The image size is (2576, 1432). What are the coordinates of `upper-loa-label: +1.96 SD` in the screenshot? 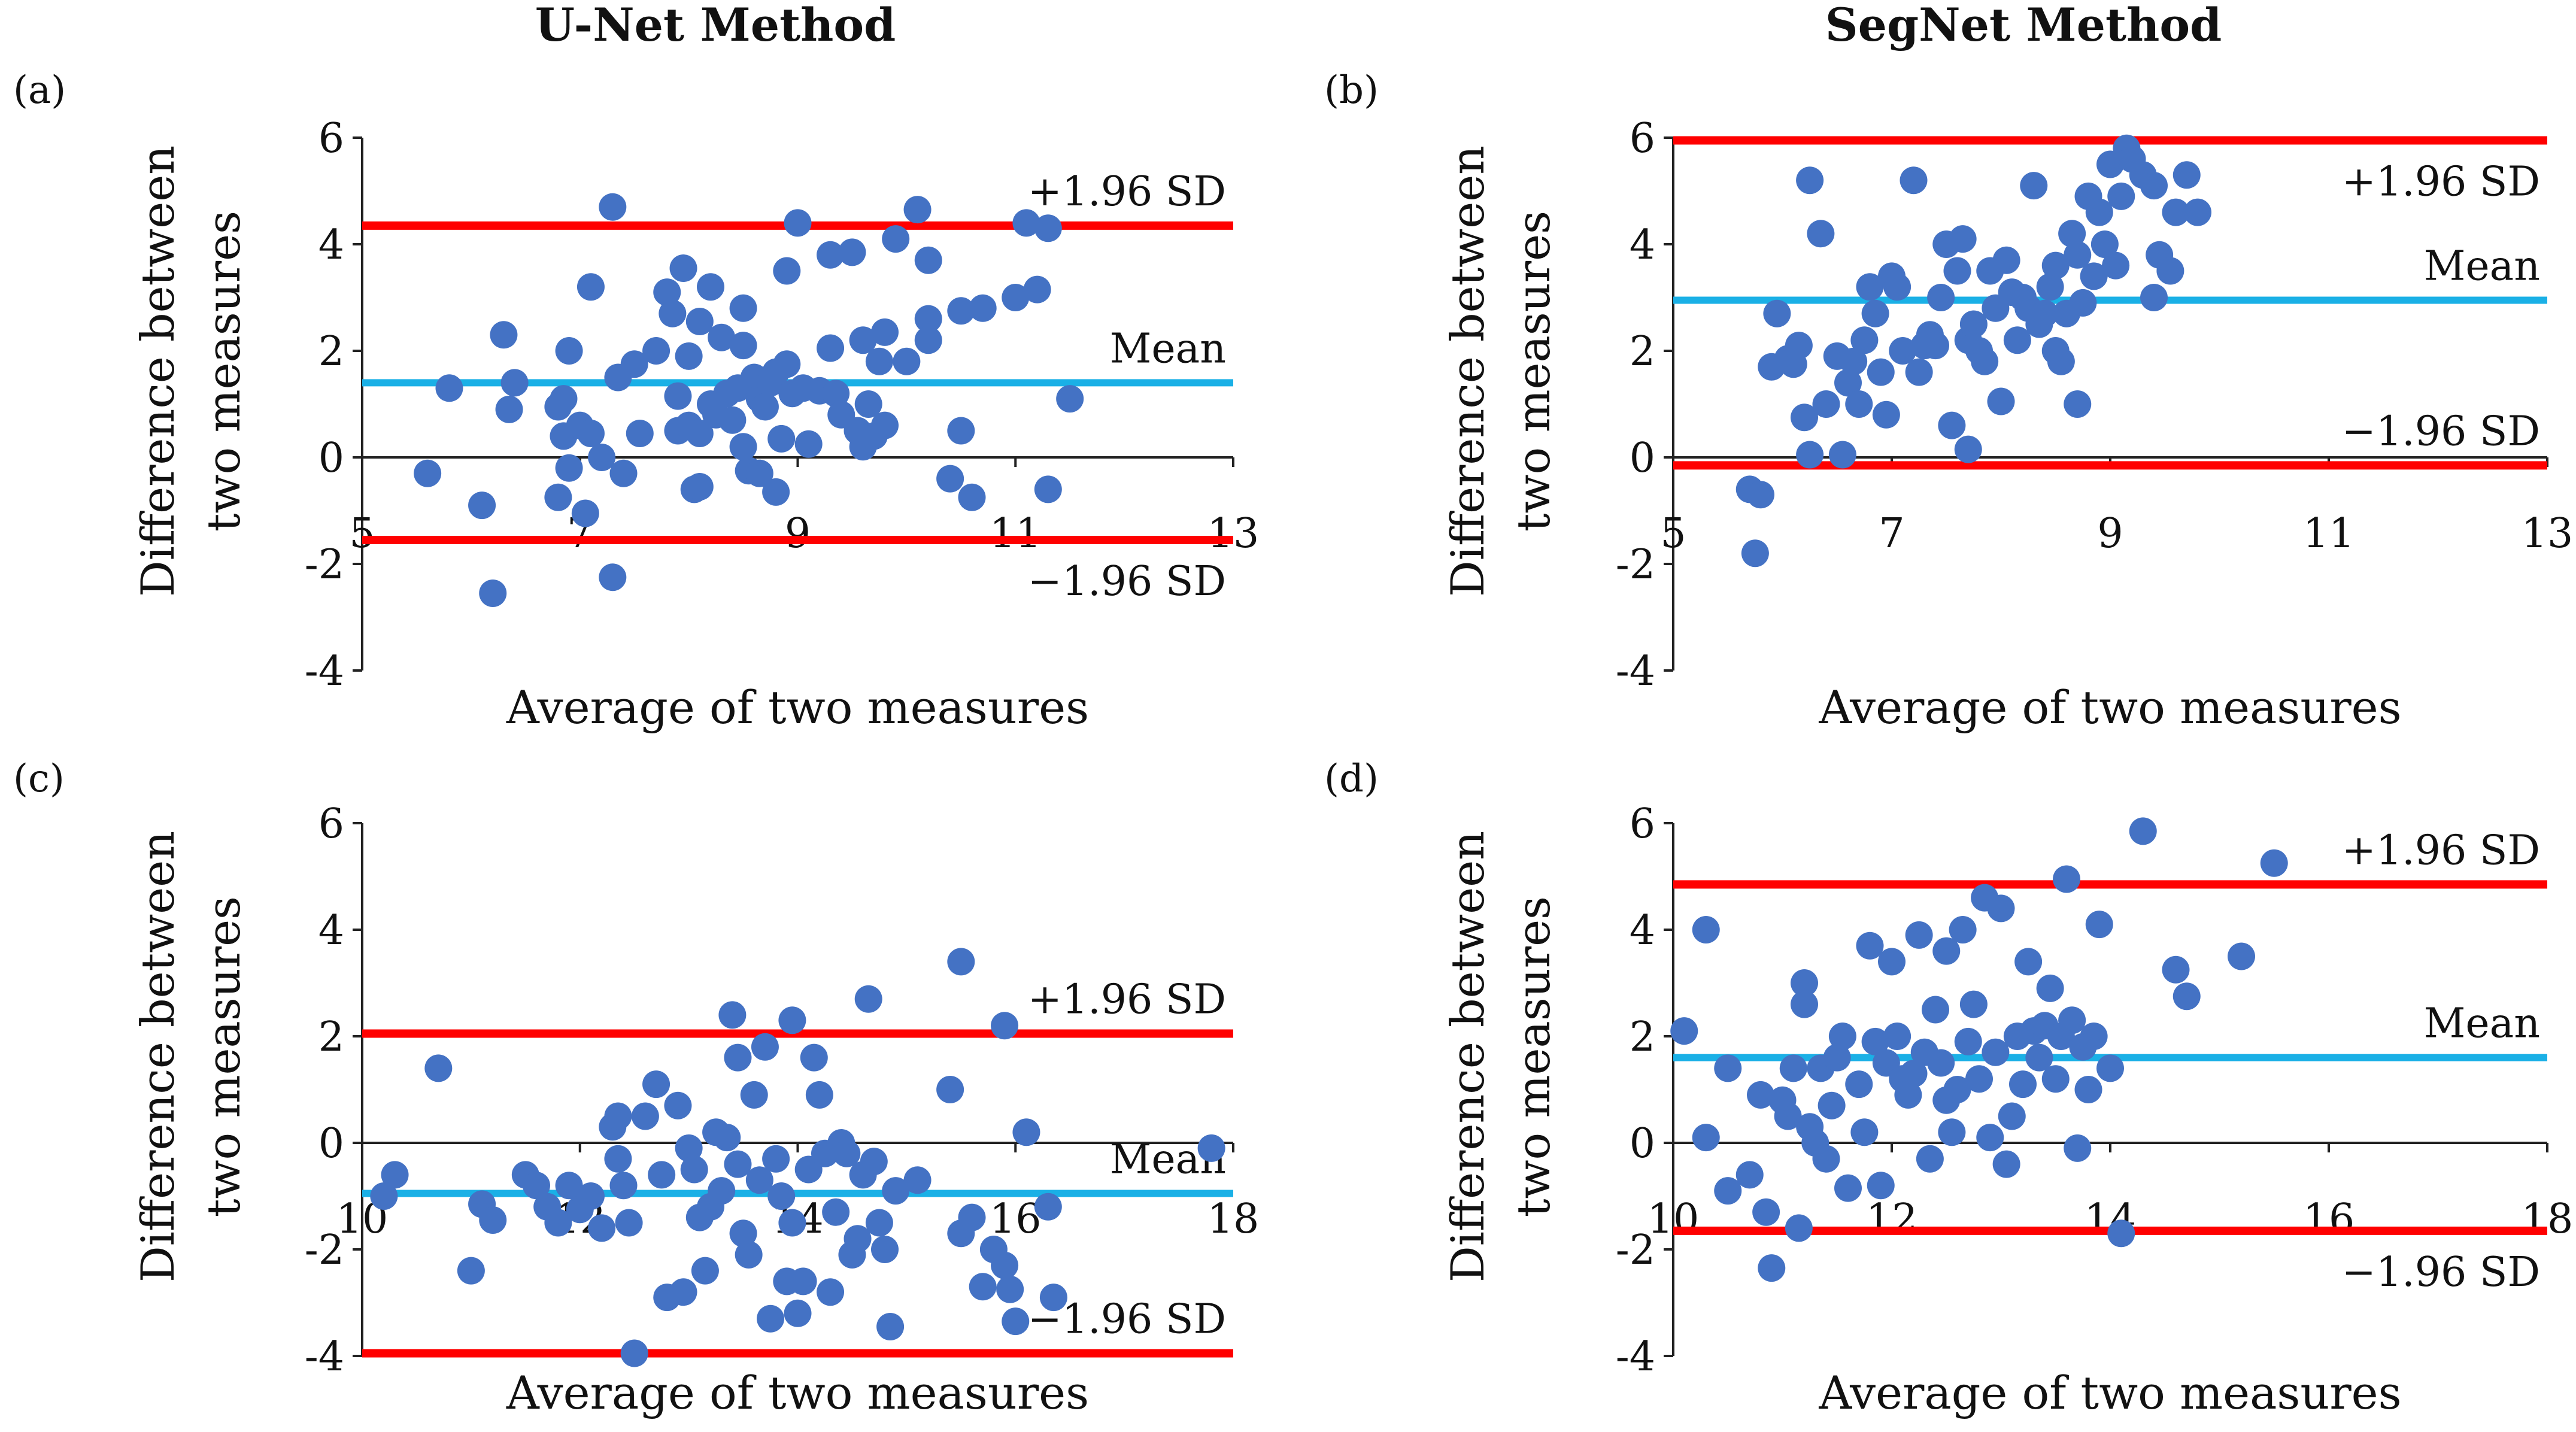 It's located at (2441, 181).